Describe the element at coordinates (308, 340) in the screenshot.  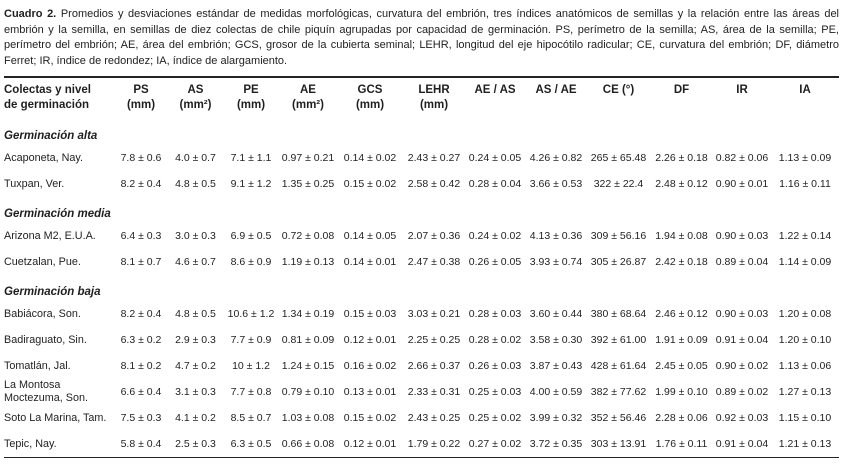
I see `cell-ae: 0.81 ± 0.09` at that location.